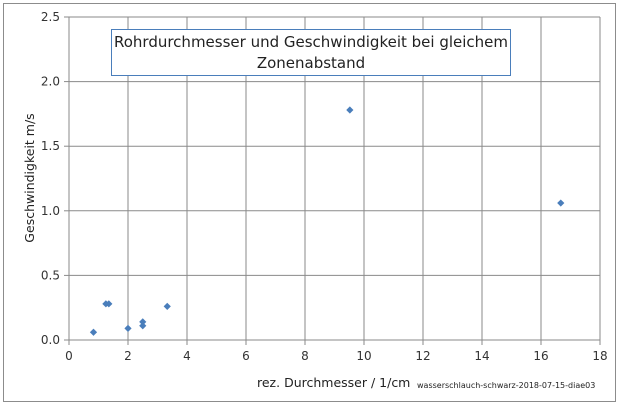 This screenshot has width=621, height=407. What do you see at coordinates (50, 275) in the screenshot?
I see `y-tick-label: 0.5` at bounding box center [50, 275].